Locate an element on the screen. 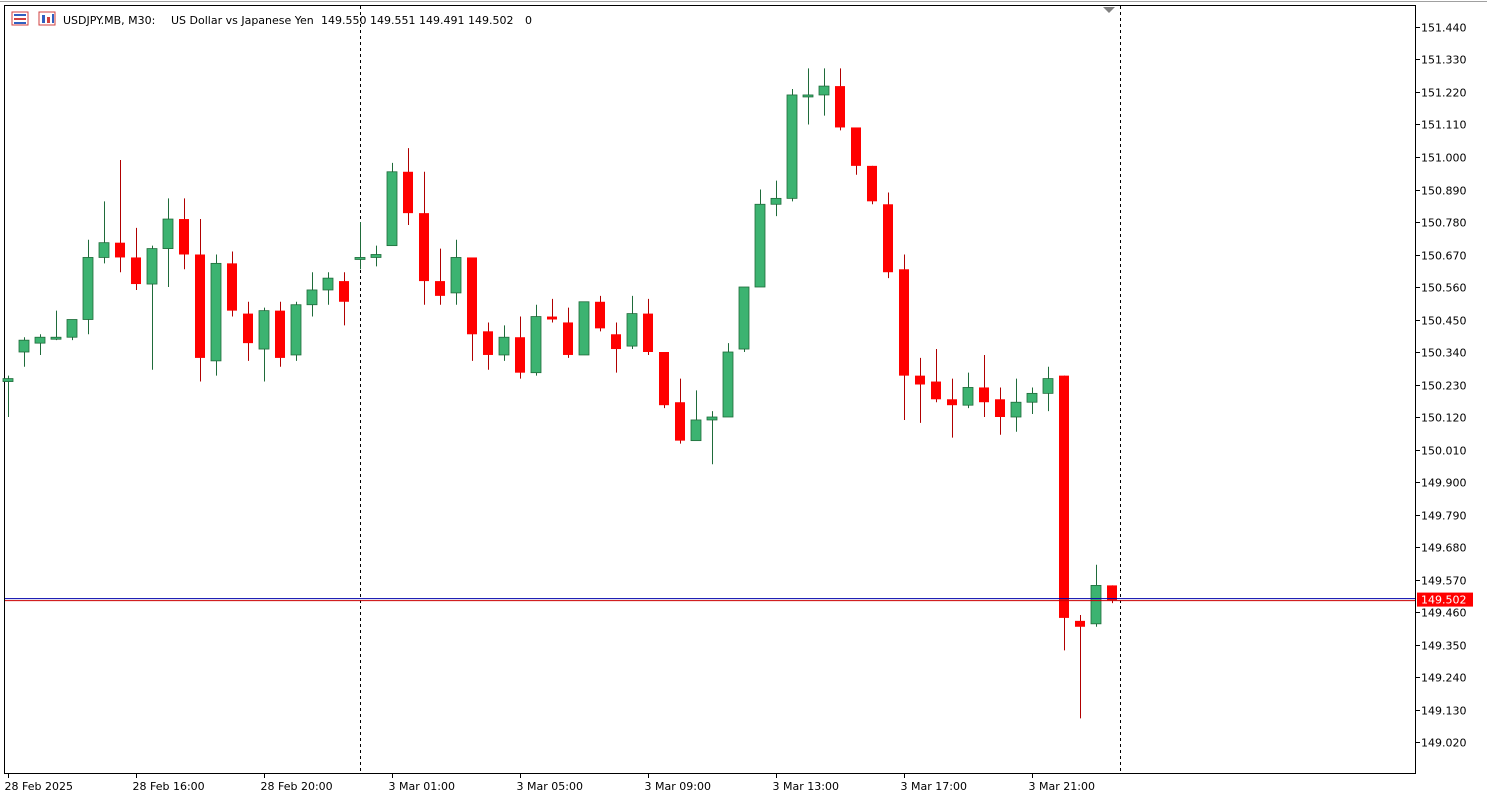 This screenshot has height=798, width=1487. current-price-lines: 149.502 is located at coordinates (739, 599).